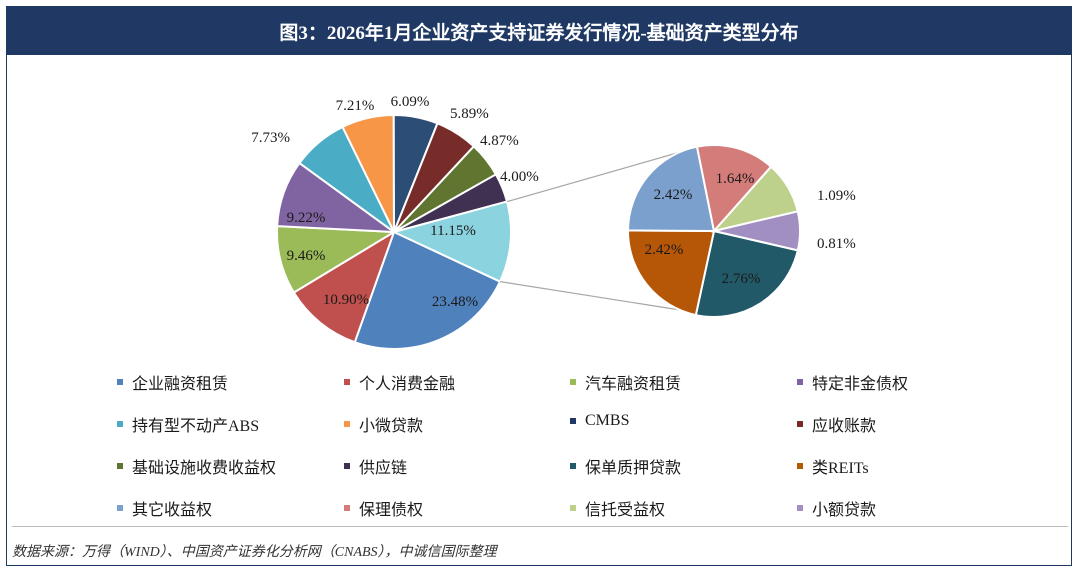  I want to click on main-pie-label: 4.00%, so click(519, 177).